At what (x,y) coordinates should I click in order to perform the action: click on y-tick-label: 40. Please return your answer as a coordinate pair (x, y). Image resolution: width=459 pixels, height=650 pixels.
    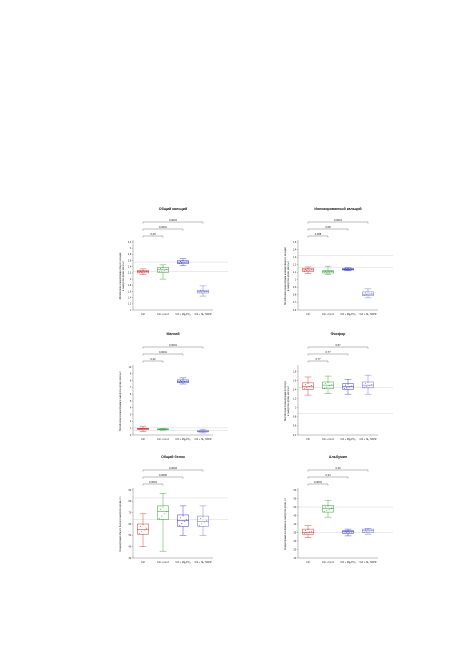
    Looking at the image, I should click on (295, 524).